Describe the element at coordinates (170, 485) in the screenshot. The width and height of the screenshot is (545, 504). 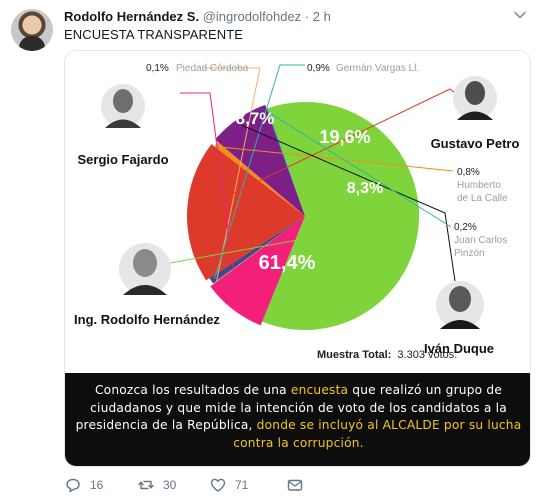
I see `retweet-count: 30` at that location.